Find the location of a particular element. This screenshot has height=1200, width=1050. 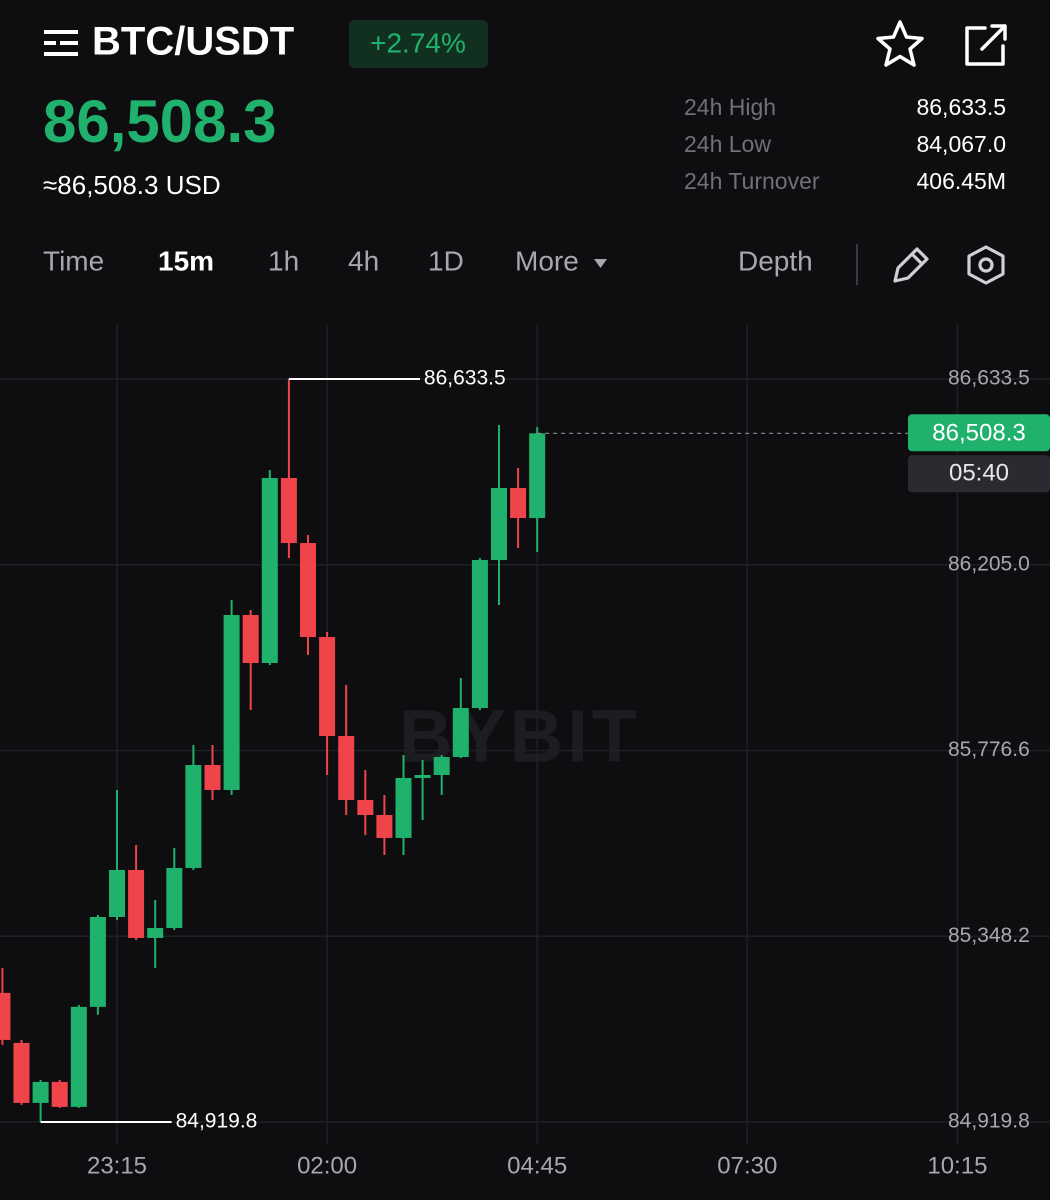

share-box is located at coordinates (985, 46).